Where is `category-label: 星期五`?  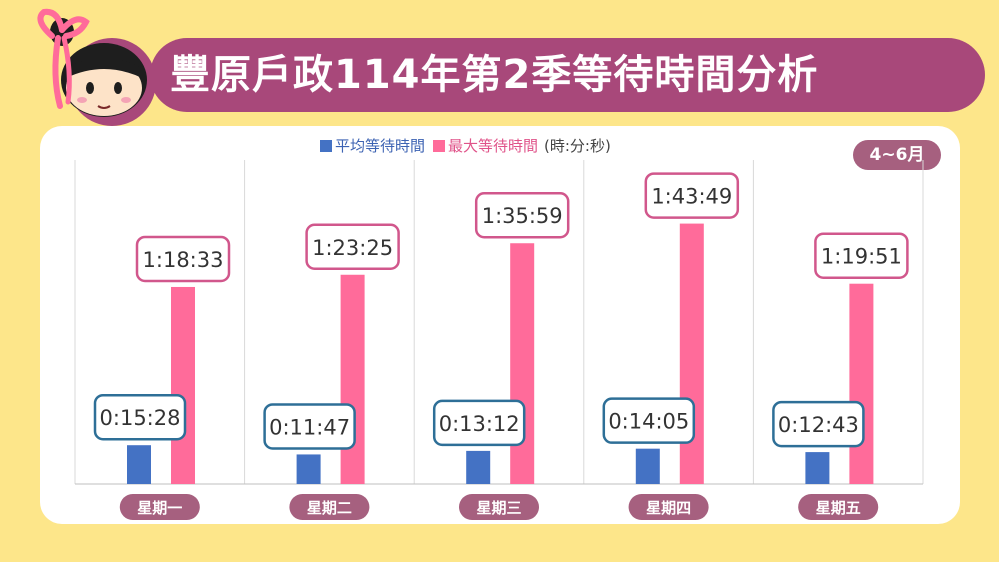 category-label: 星期五 is located at coordinates (838, 508).